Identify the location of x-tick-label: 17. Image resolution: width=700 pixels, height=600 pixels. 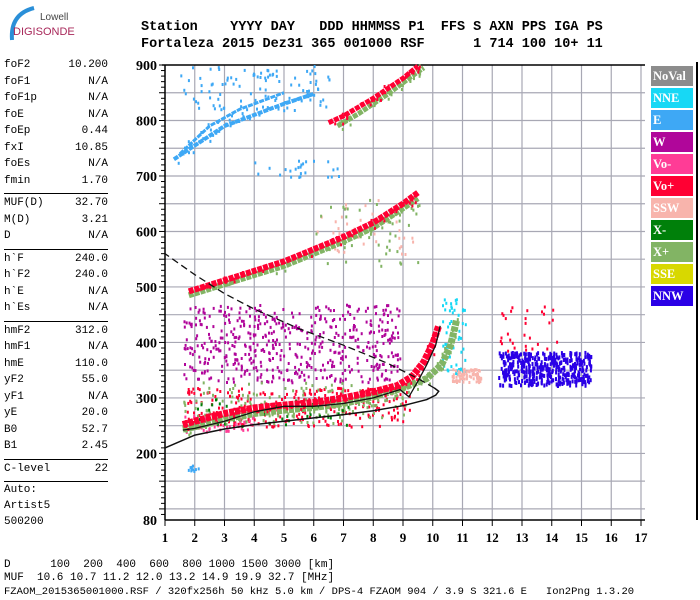
(642, 537).